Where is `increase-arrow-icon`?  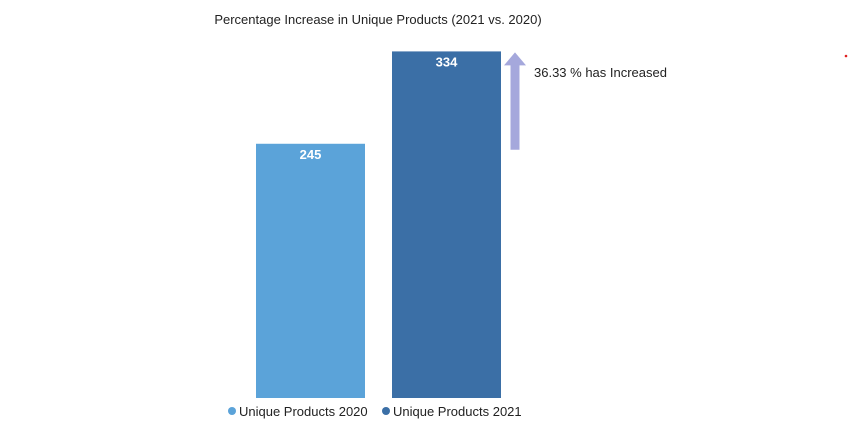 increase-arrow-icon is located at coordinates (515, 101).